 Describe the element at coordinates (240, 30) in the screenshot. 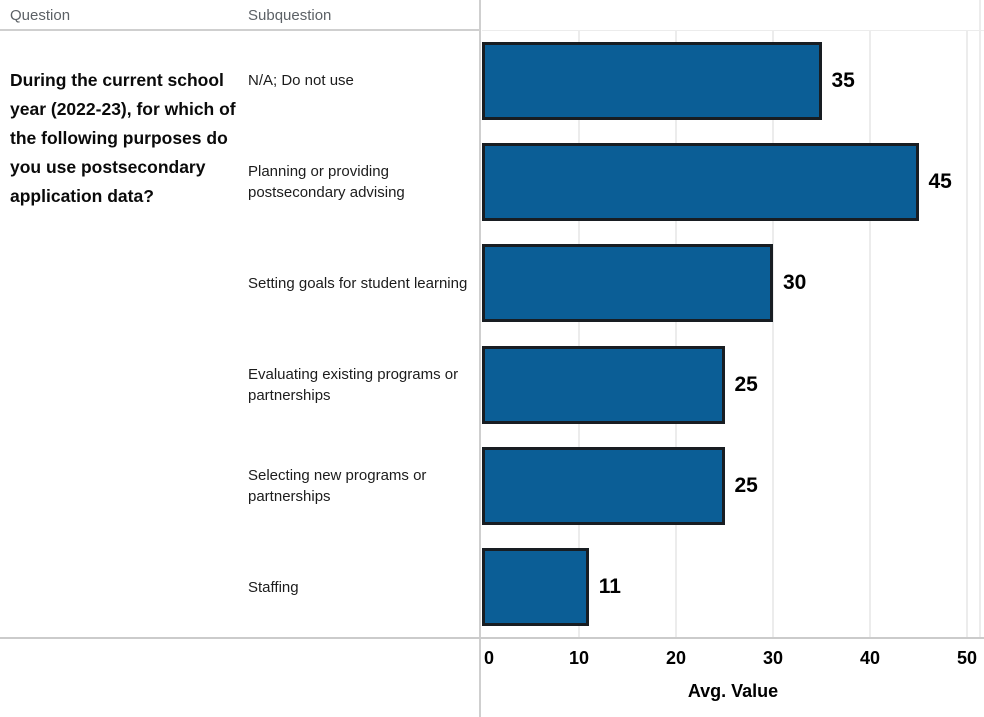

I see `header-divider-line` at that location.